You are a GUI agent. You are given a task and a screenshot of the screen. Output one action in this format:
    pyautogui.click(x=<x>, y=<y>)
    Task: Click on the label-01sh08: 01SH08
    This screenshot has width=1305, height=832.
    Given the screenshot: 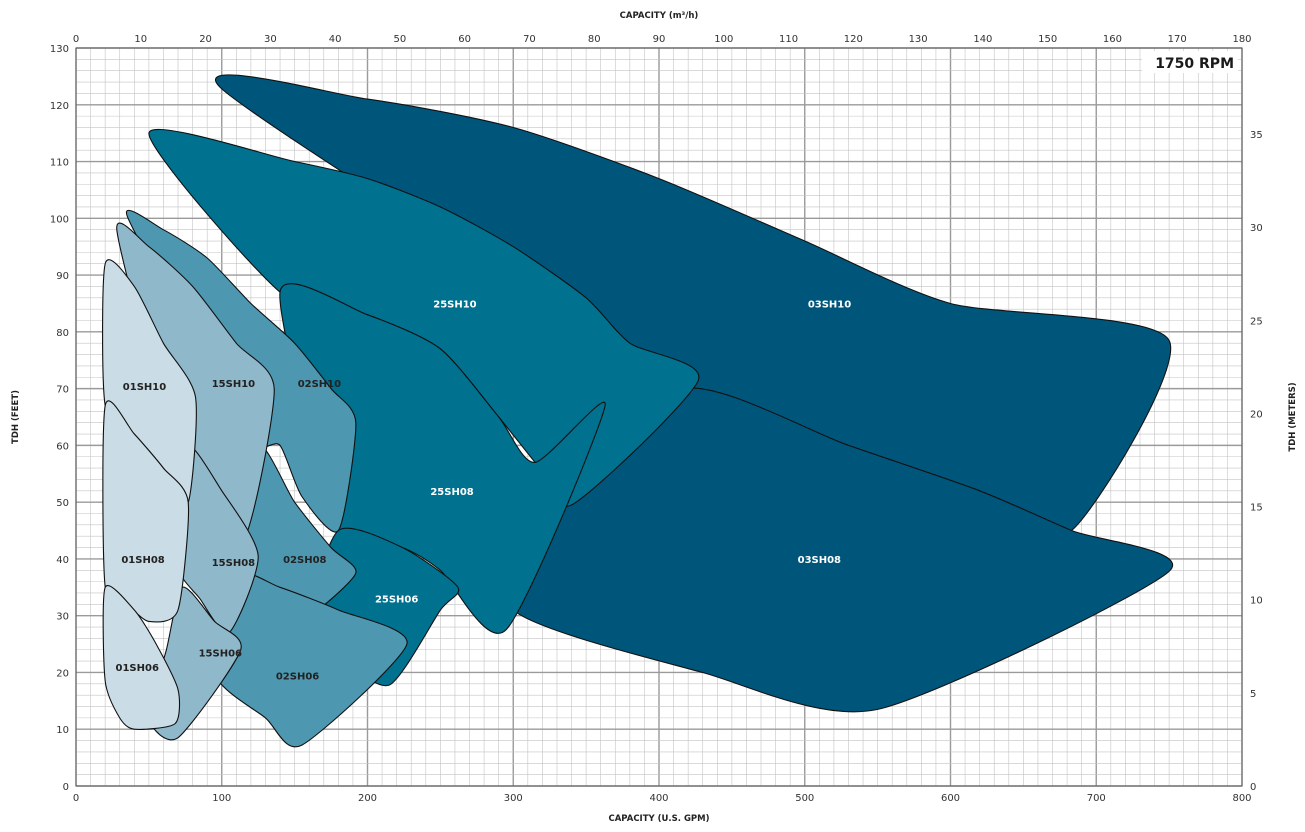 What is the action you would take?
    pyautogui.click(x=142, y=560)
    